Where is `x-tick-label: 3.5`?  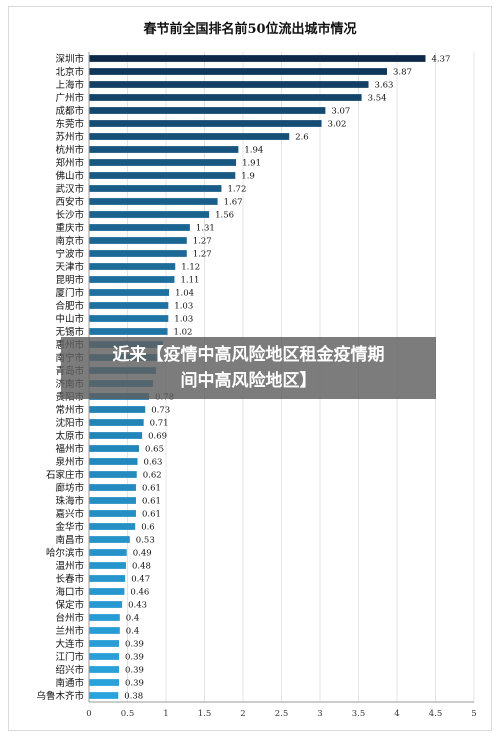
x-tick-label: 3.5 is located at coordinates (359, 714).